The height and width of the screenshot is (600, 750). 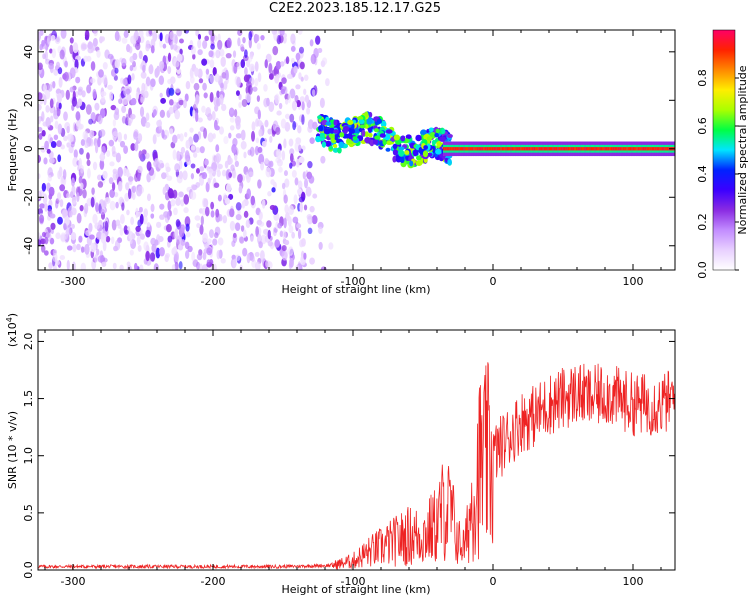 I want to click on snr-y-scale-exponent: 4, so click(x=9, y=319).